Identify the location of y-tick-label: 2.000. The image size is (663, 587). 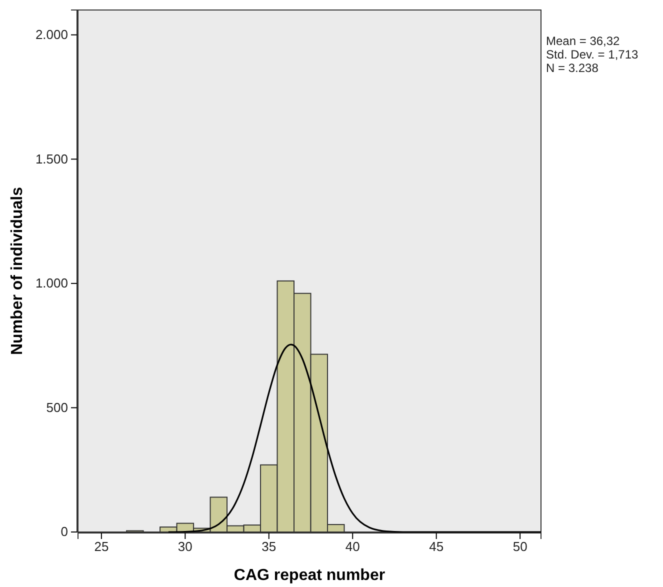
(51, 34).